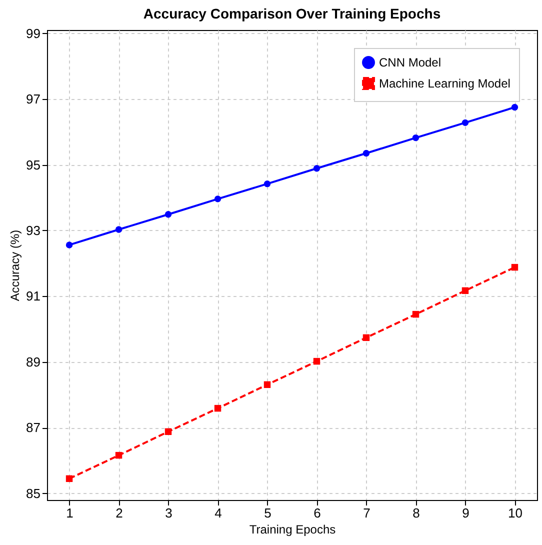 The image size is (542, 545). What do you see at coordinates (168, 513) in the screenshot?
I see `x-tick-label: 3` at bounding box center [168, 513].